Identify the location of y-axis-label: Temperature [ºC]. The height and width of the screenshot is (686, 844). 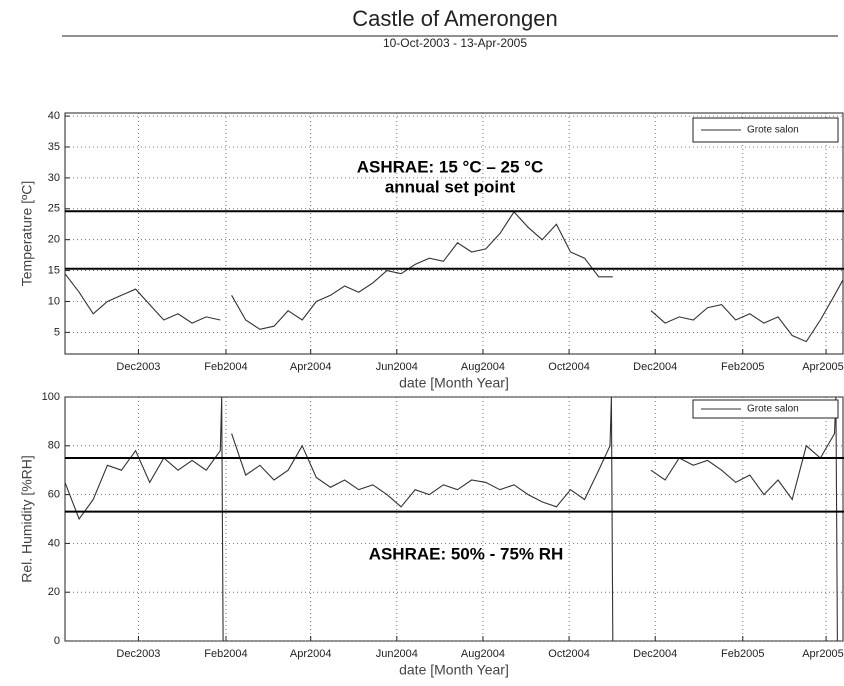
(27, 234).